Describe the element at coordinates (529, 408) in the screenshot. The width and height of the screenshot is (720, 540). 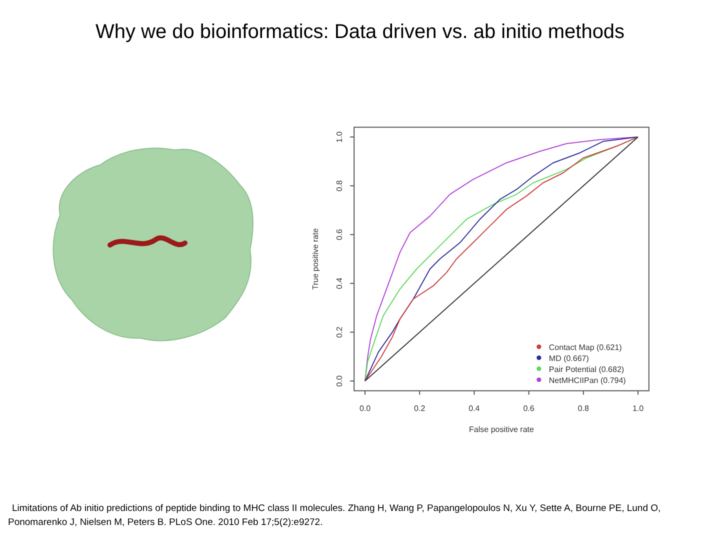
I see `x-tick-label: 0.6` at that location.